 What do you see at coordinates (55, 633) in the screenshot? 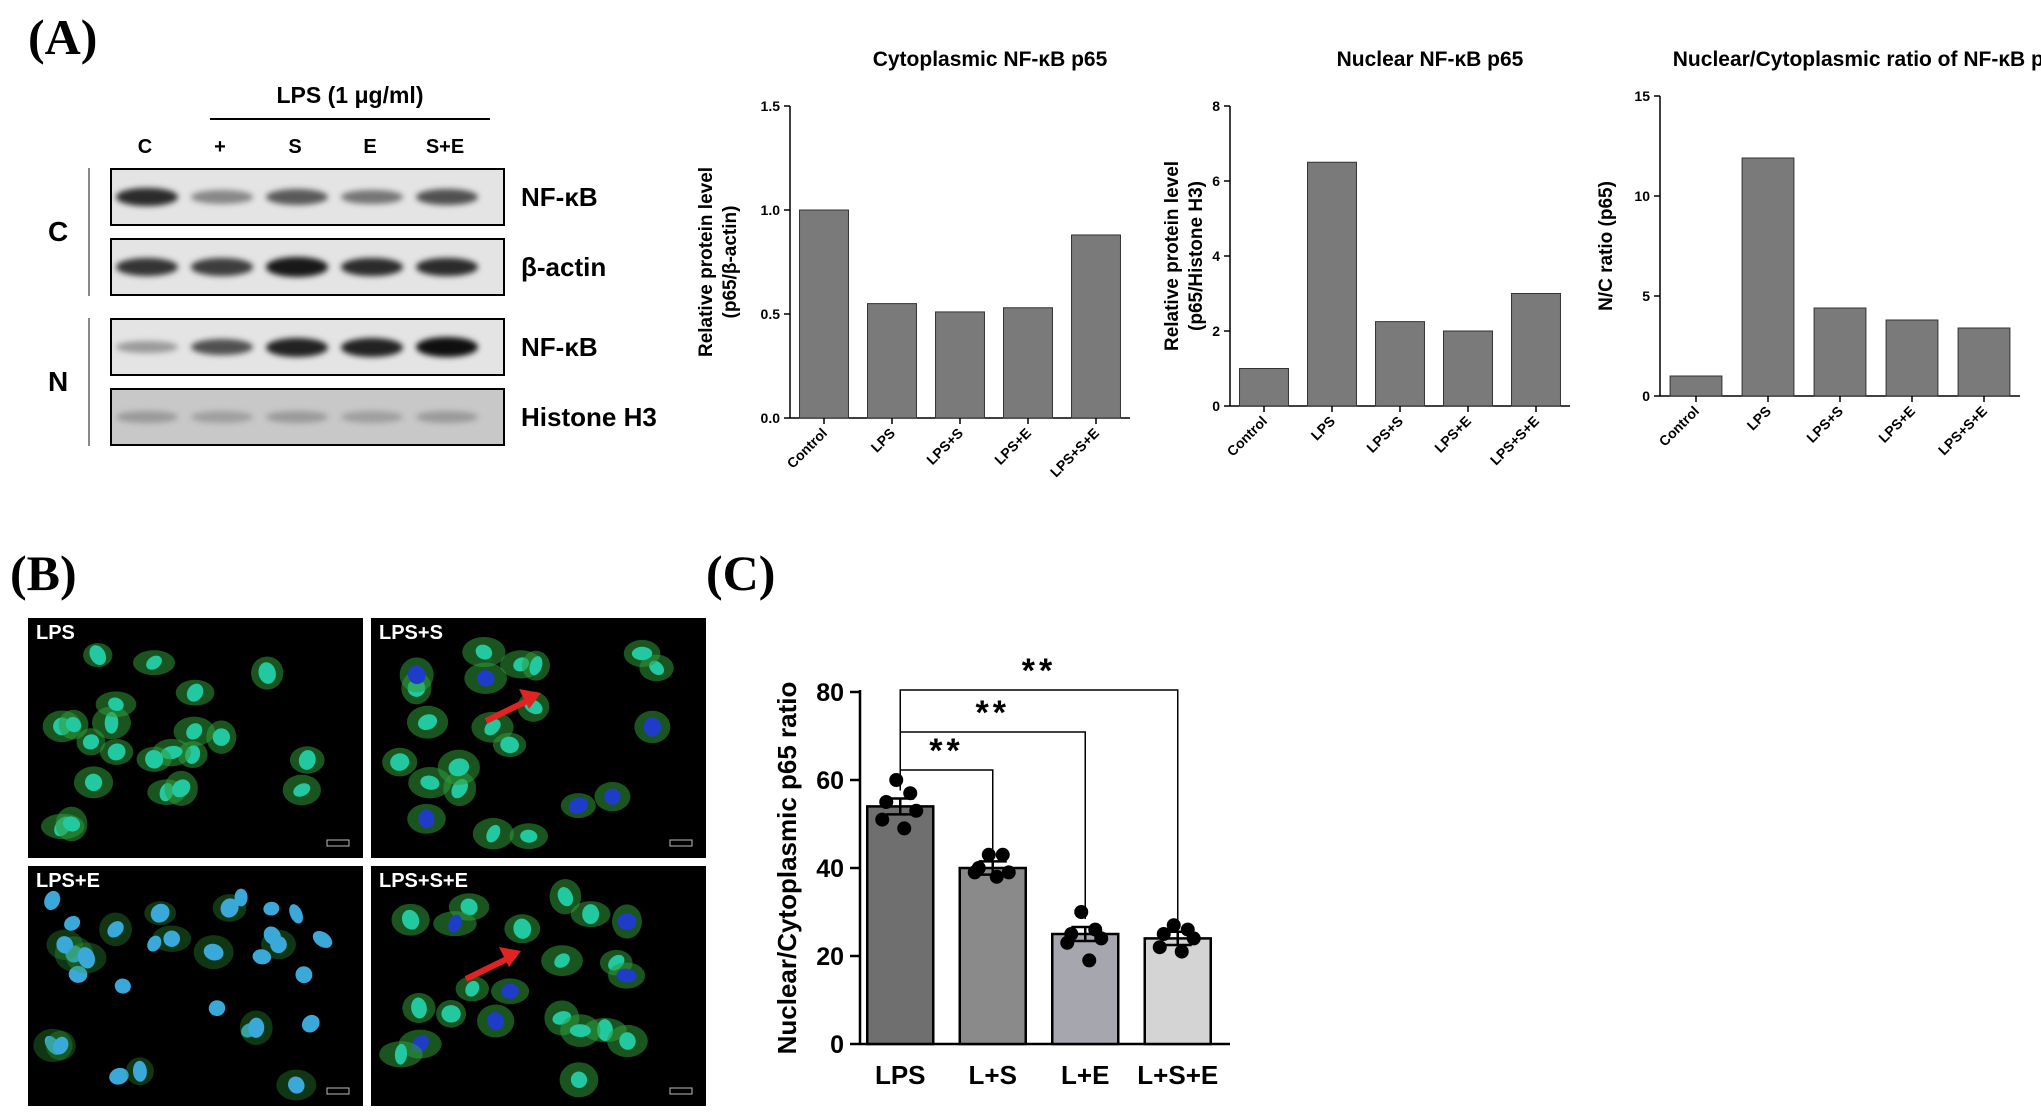
I see `micrograph-label: LPS` at bounding box center [55, 633].